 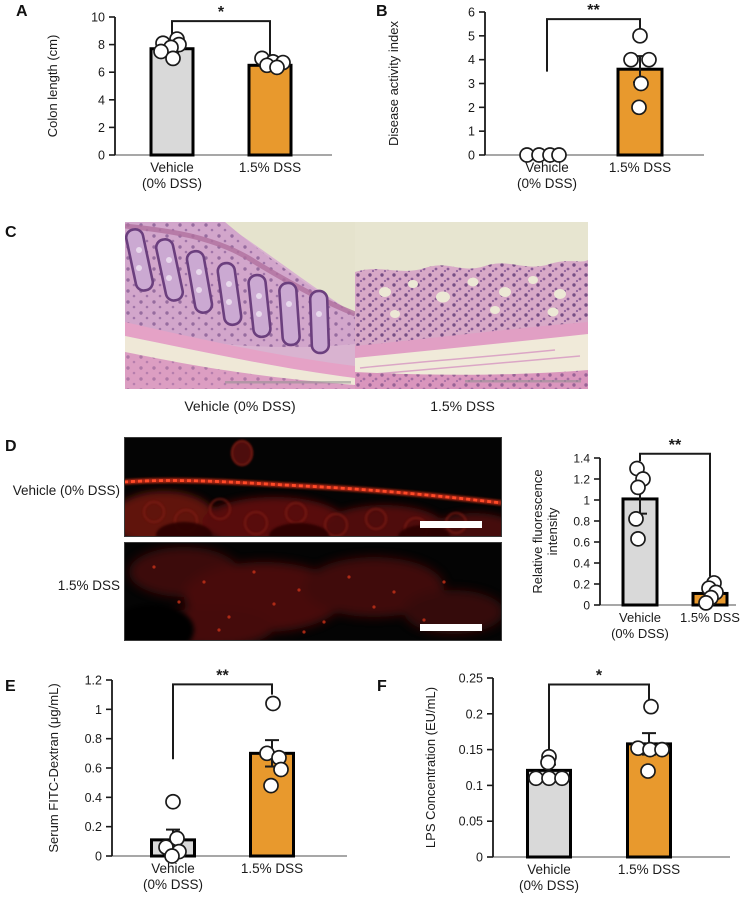 What do you see at coordinates (471, 36) in the screenshot?
I see `svg-text: 5` at bounding box center [471, 36].